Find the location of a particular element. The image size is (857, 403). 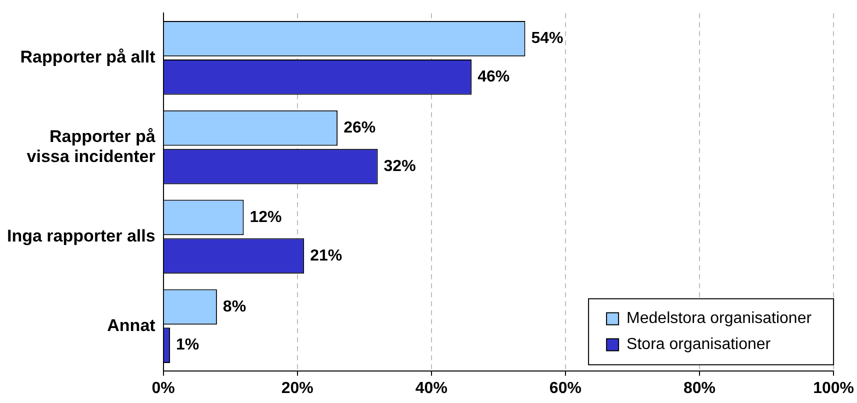

data-label: 1% is located at coordinates (188, 345).